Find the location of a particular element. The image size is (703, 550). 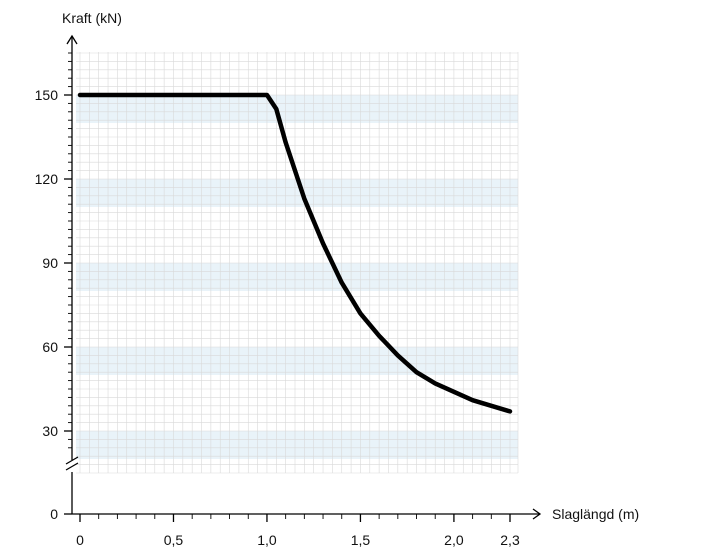

x-tick-label: 1,0 is located at coordinates (267, 540).